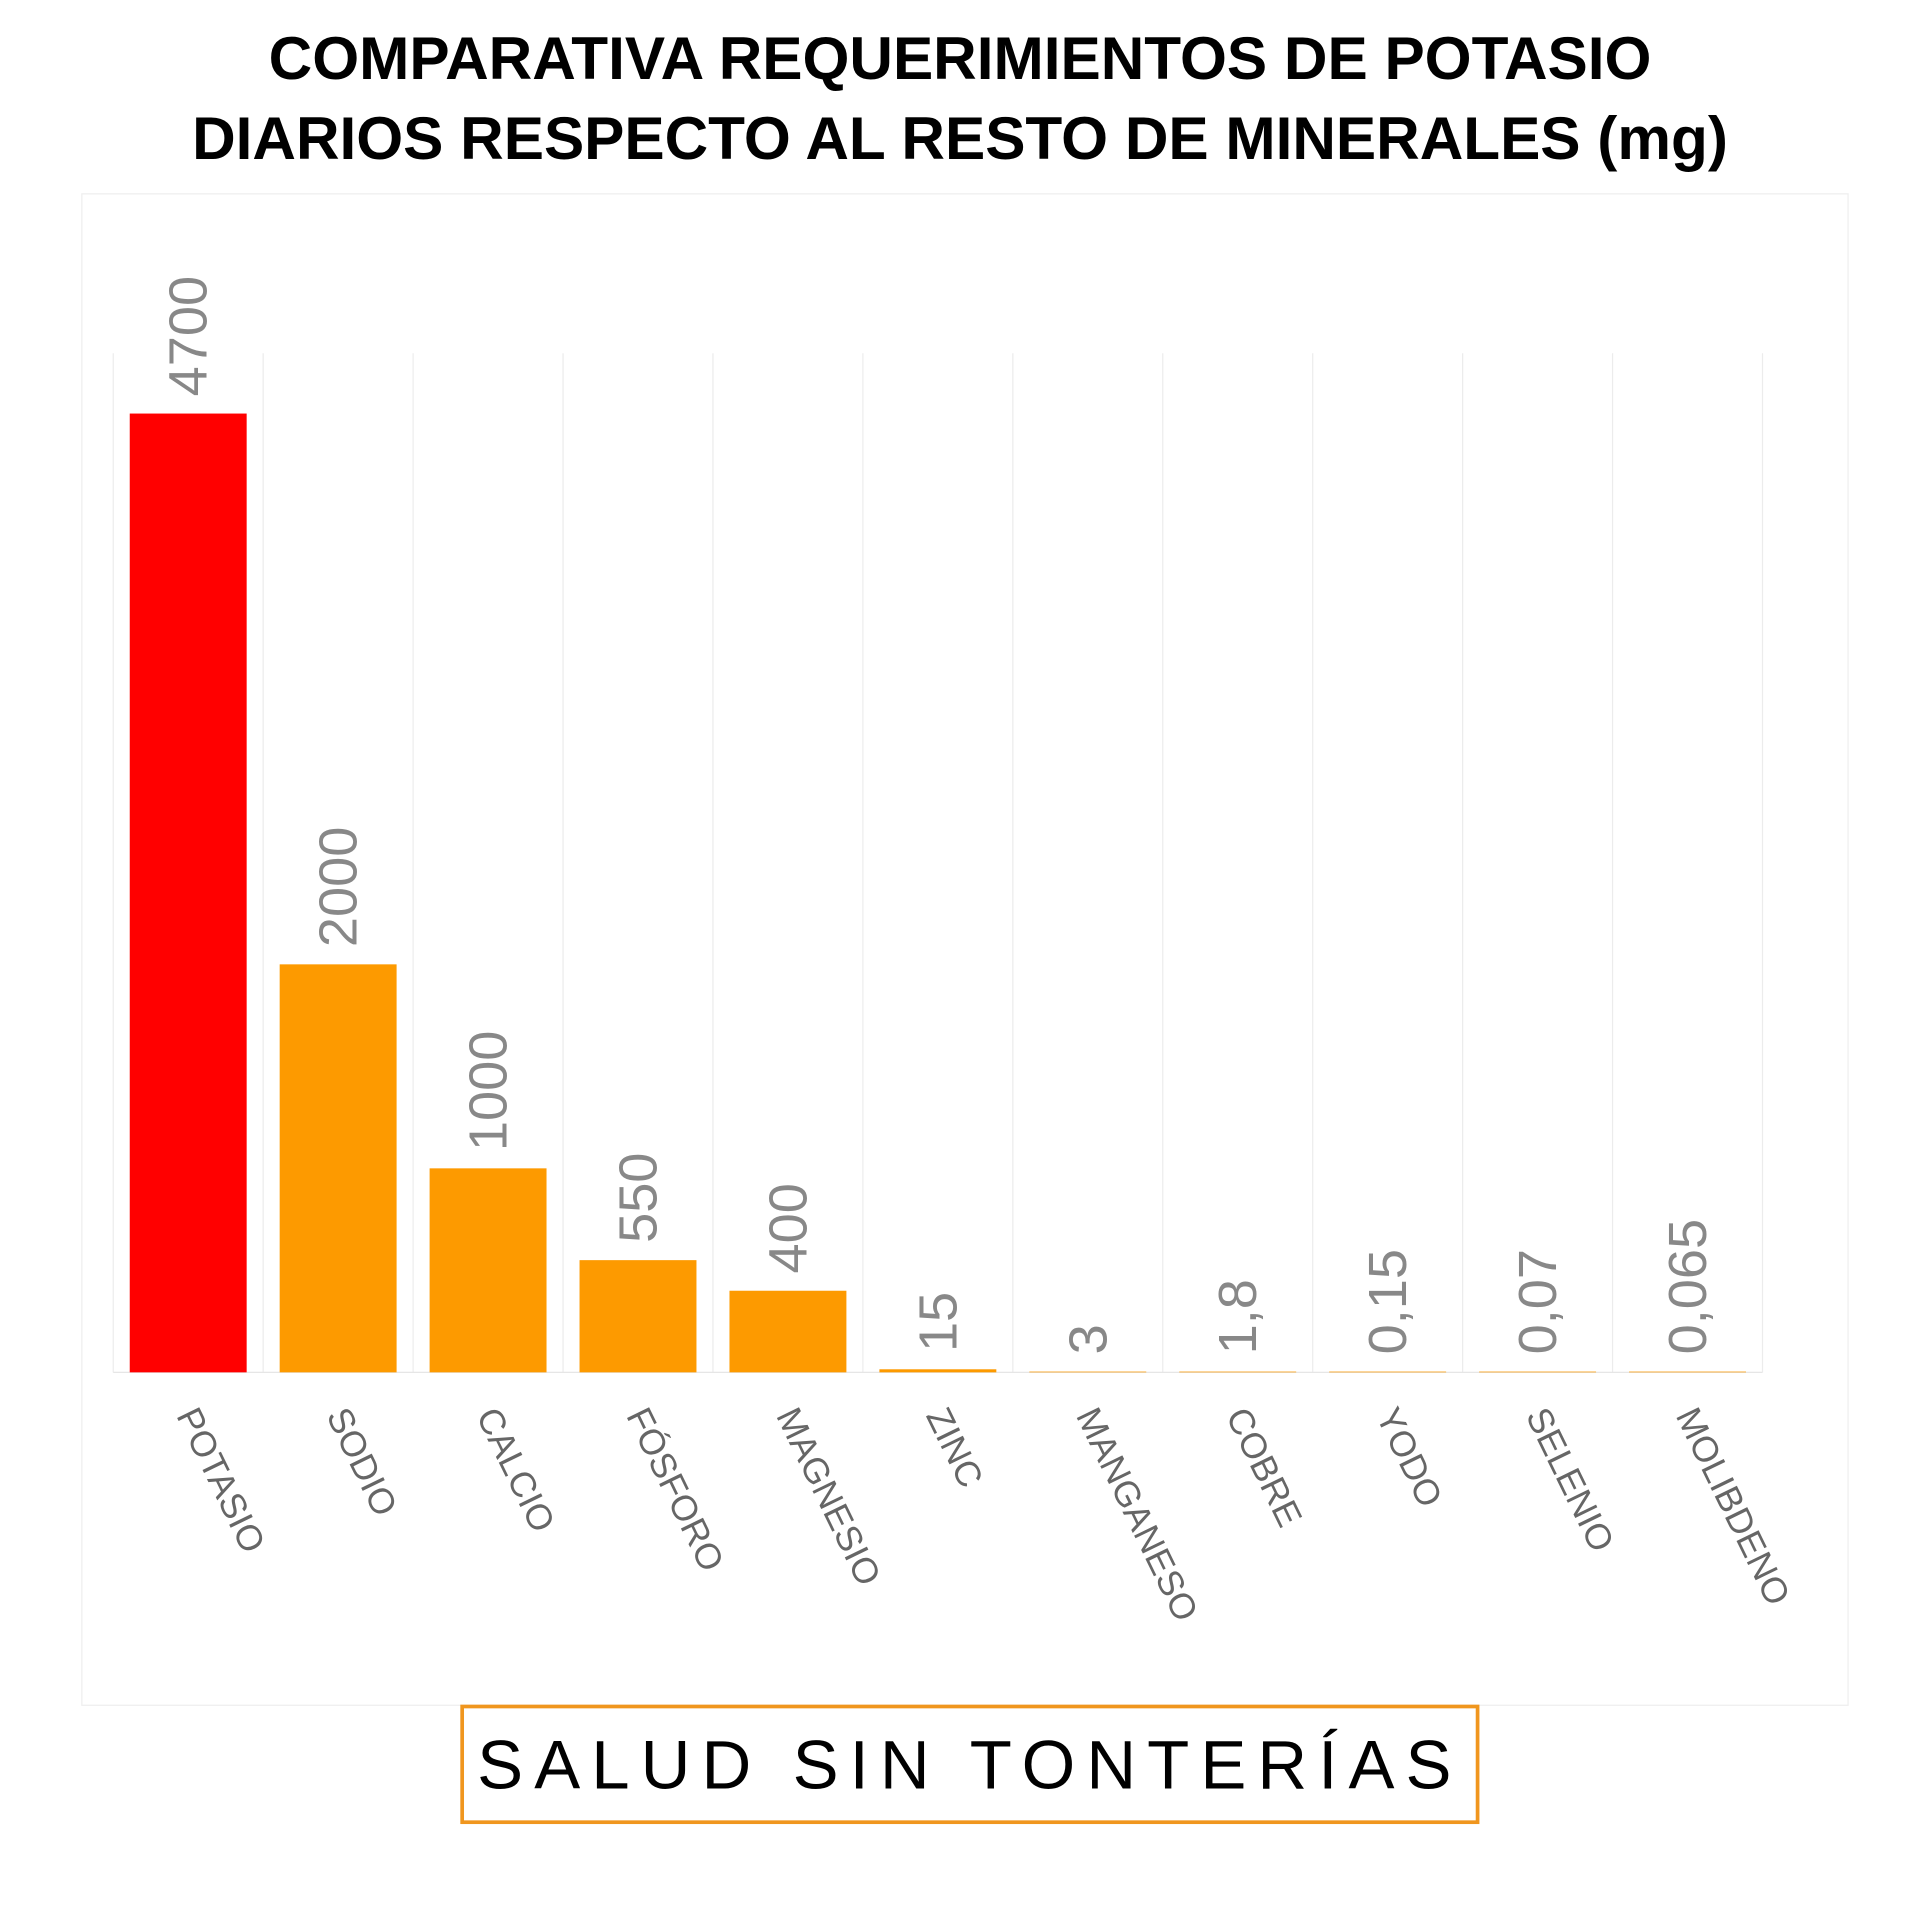 The height and width of the screenshot is (1920, 1920). I want to click on bar-potasio, so click(188, 893).